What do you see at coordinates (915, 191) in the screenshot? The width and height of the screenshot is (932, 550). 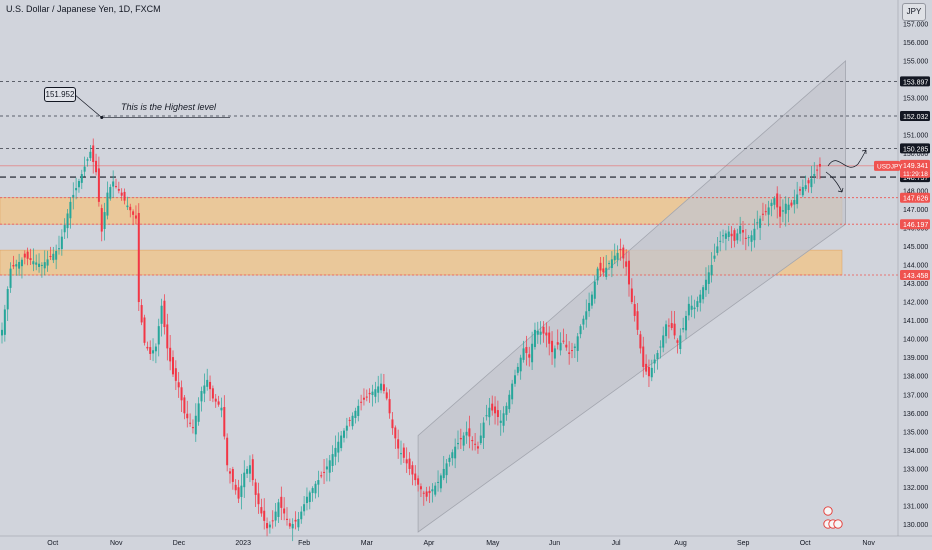 I see `price-tick-label: 148.000` at bounding box center [915, 191].